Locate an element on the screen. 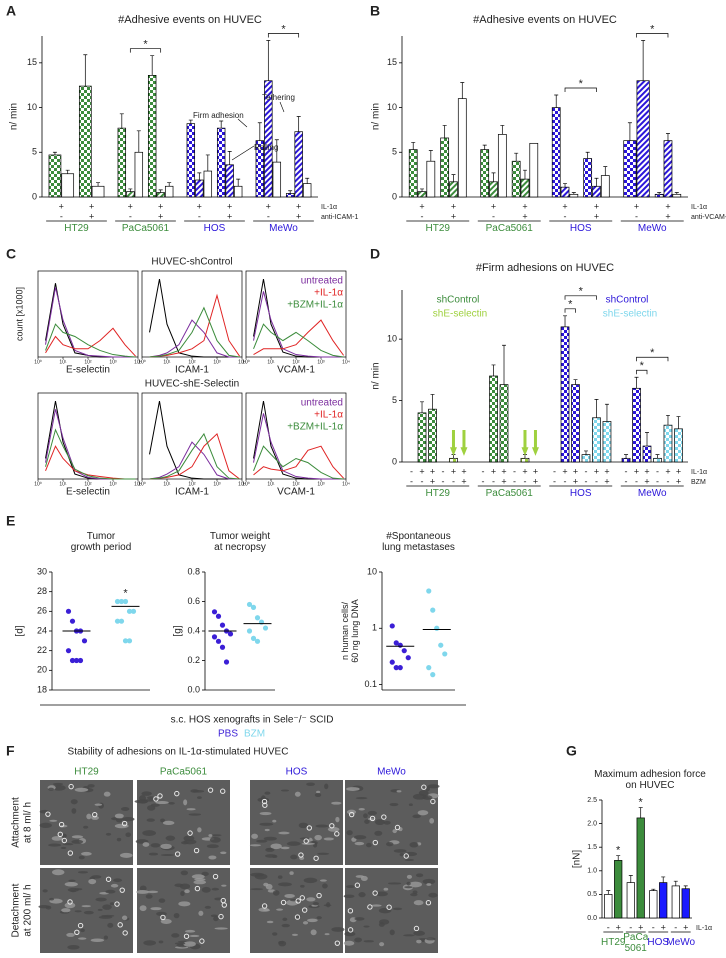 The image size is (726, 958). legend-label: shControl is located at coordinates (627, 300).